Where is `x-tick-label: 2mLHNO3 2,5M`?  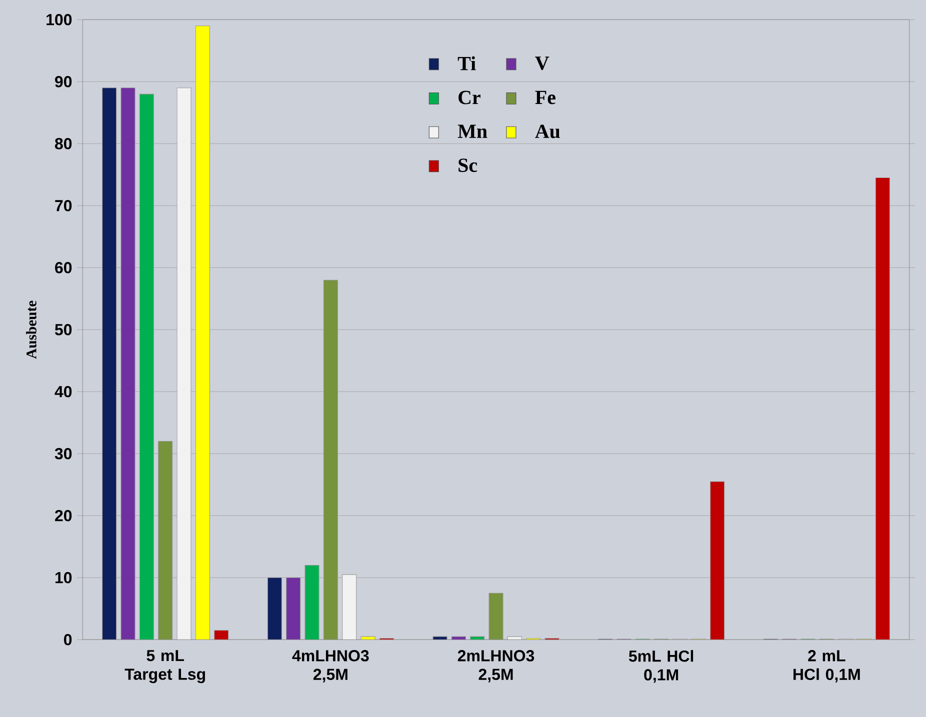
x-tick-label: 2mLHNO3 2,5M is located at coordinates (496, 666).